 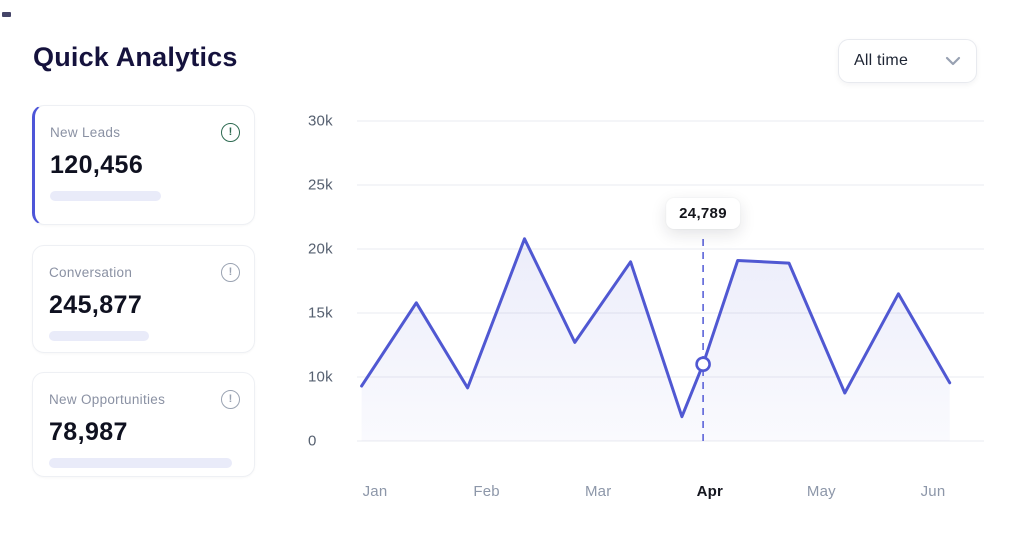 I want to click on y-tick-label: 25k, so click(x=320, y=185).